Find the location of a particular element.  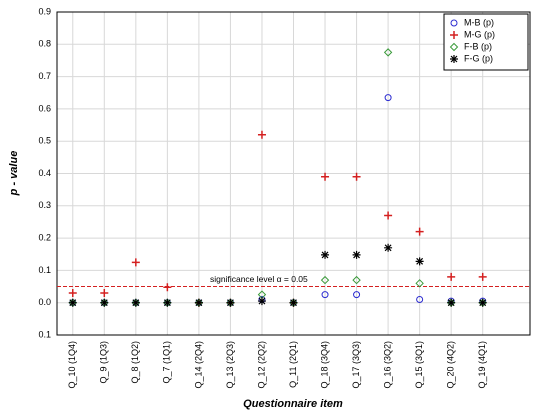

legend-box is located at coordinates (486, 42).